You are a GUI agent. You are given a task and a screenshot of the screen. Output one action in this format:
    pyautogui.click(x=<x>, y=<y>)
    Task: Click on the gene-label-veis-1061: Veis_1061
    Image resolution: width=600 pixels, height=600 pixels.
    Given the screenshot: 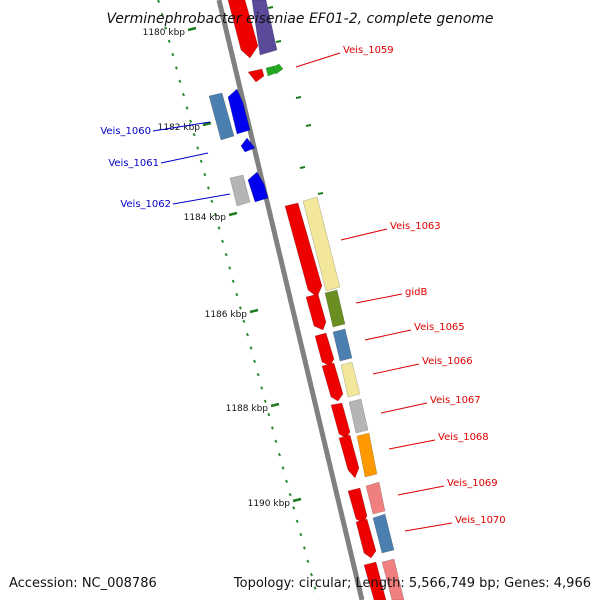 What is the action you would take?
    pyautogui.click(x=133, y=163)
    